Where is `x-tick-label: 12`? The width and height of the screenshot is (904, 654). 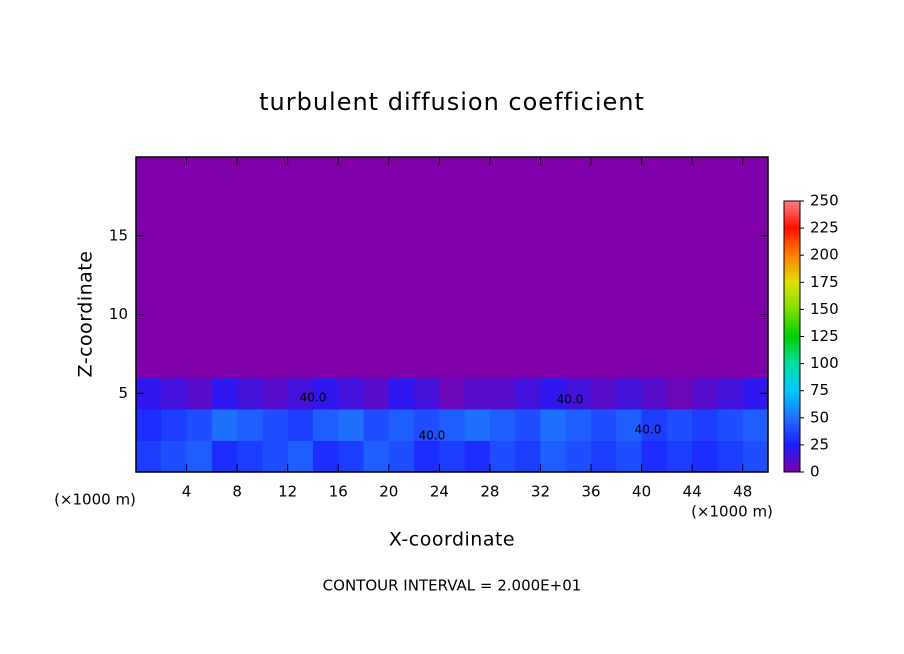 x-tick-label: 12 is located at coordinates (287, 492).